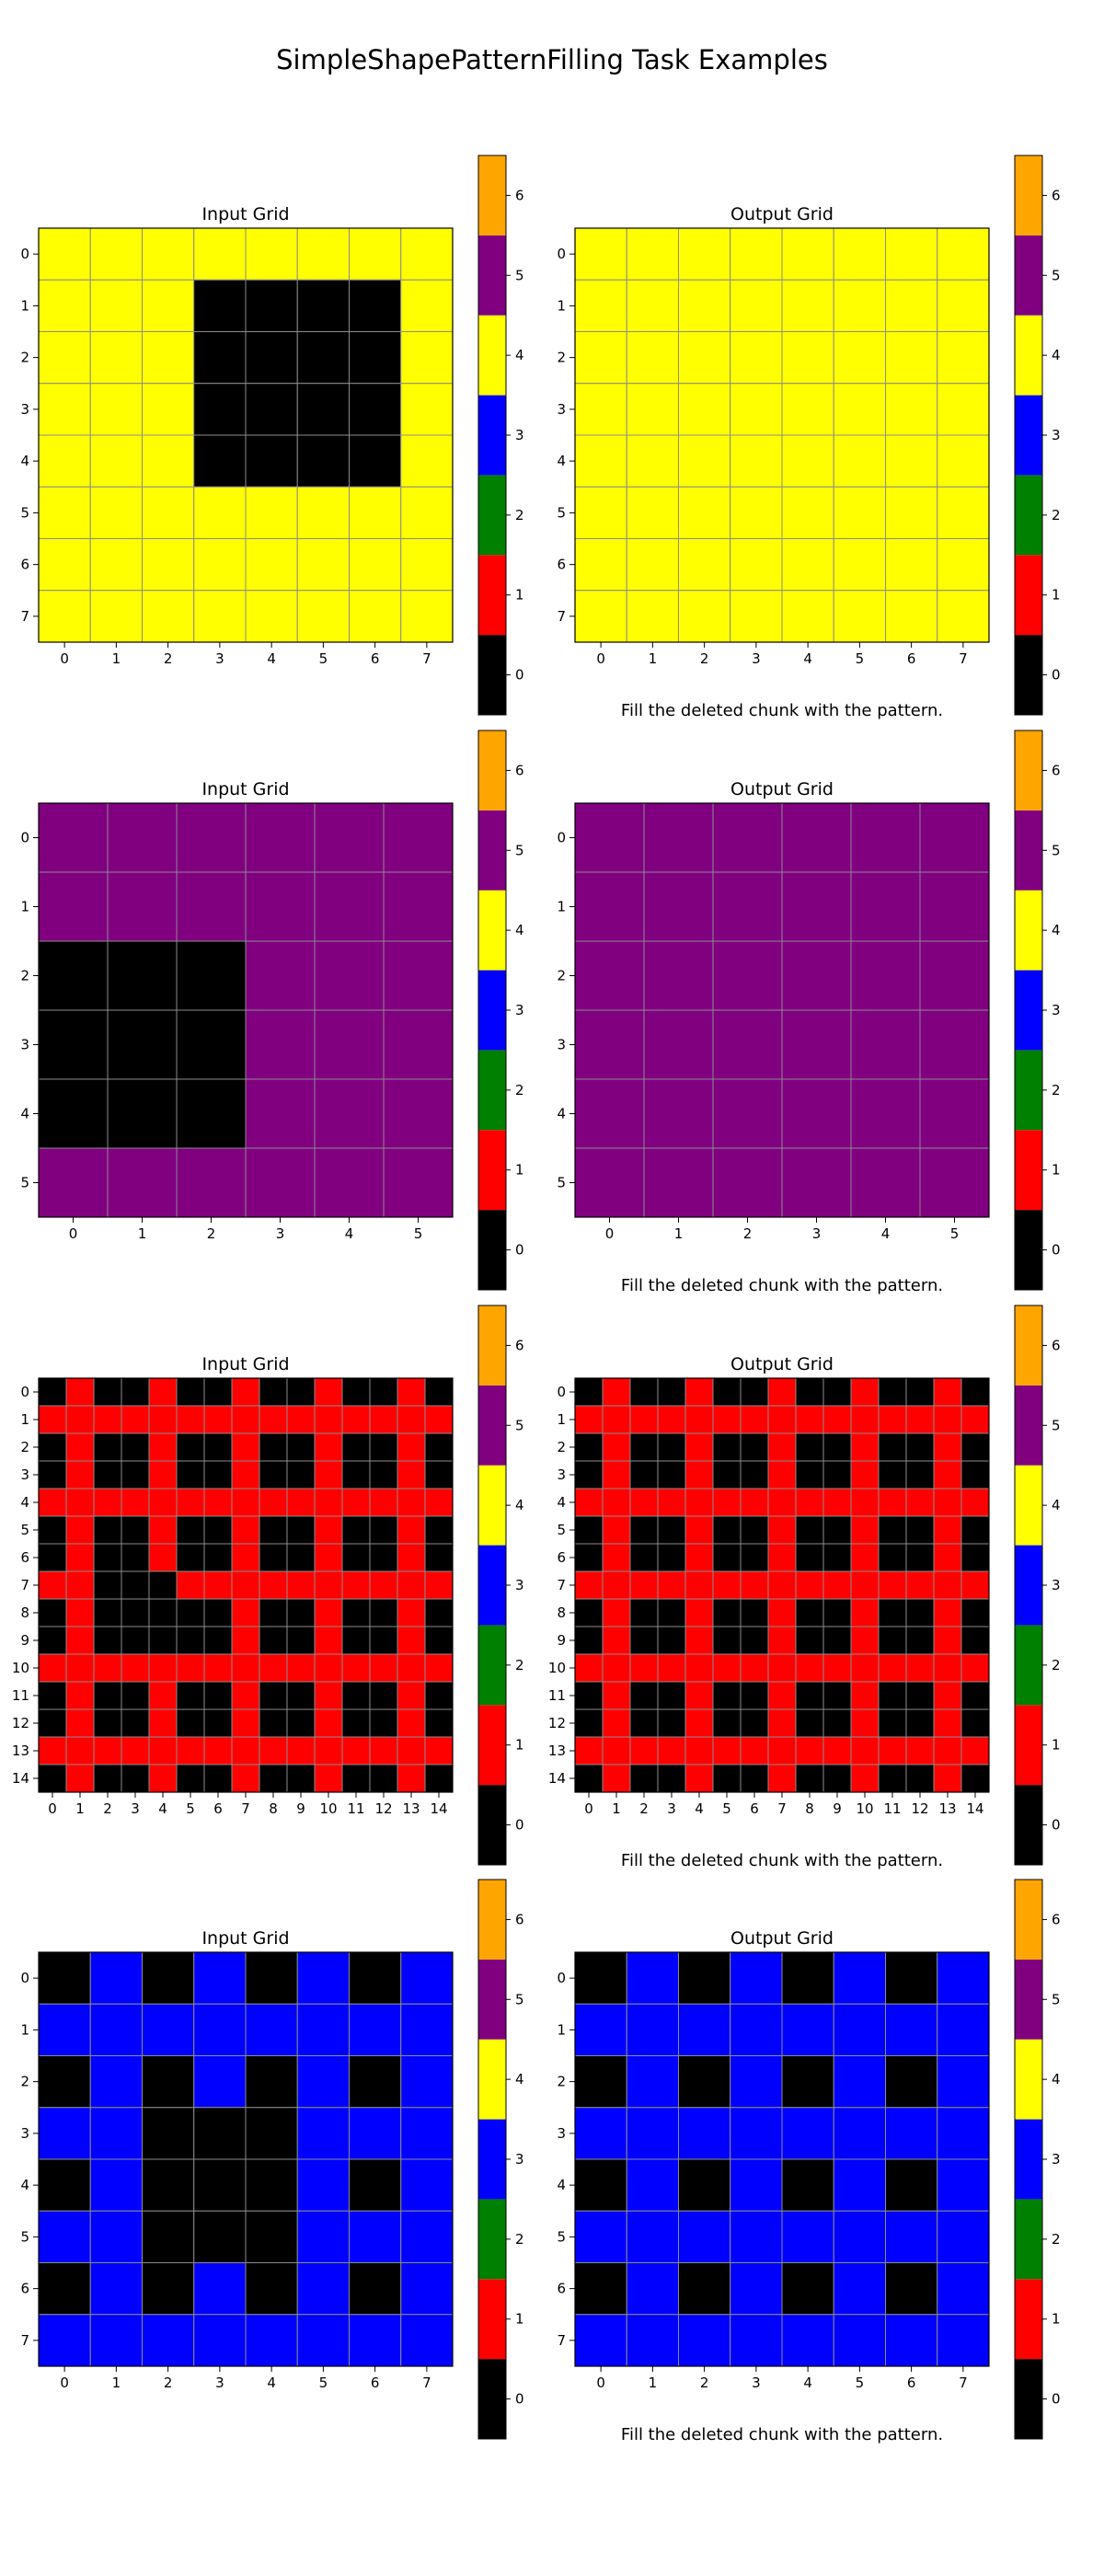  Describe the element at coordinates (519, 2079) in the screenshot. I see `colorbar-tick-label: 4` at that location.